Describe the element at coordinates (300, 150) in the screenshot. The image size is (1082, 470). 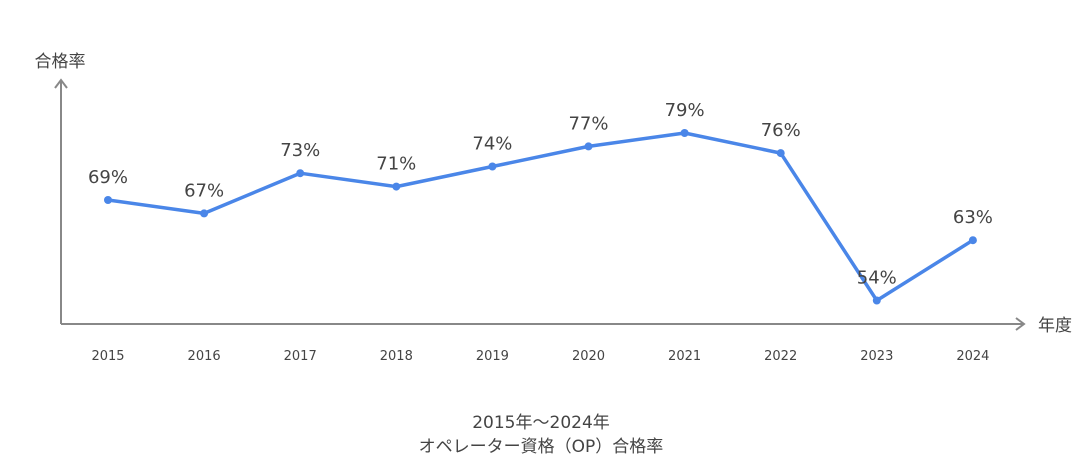
I see `data-label: 73%` at that location.